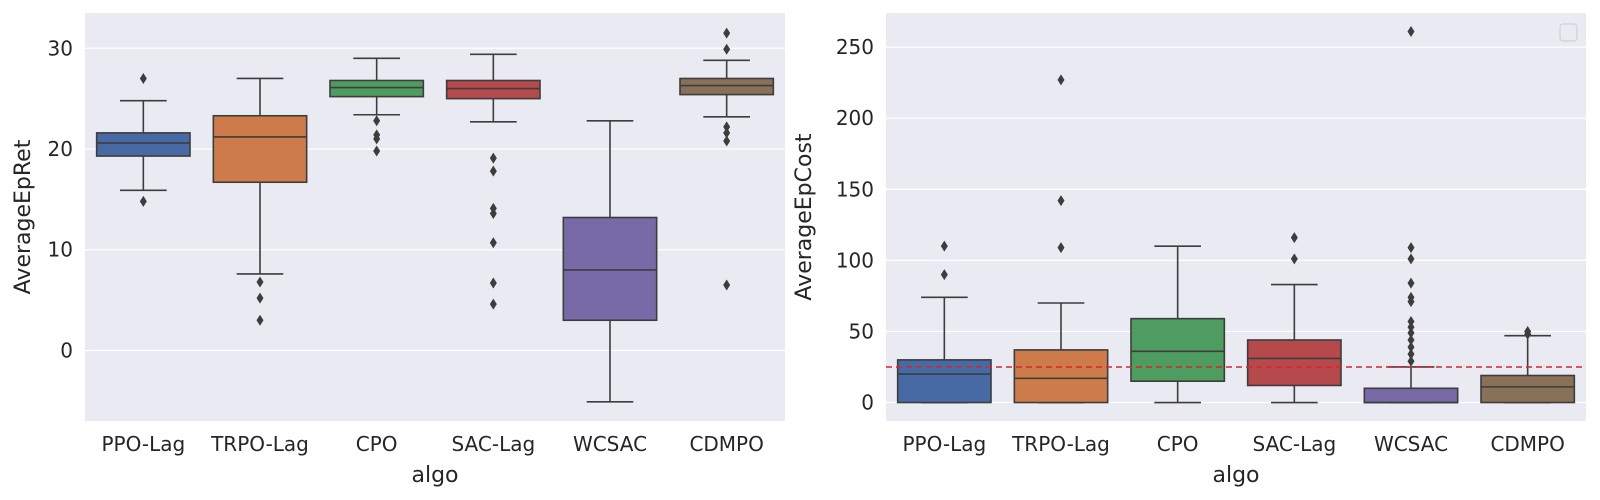  I want to click on cost-box-sac-lag, so click(1294, 318).